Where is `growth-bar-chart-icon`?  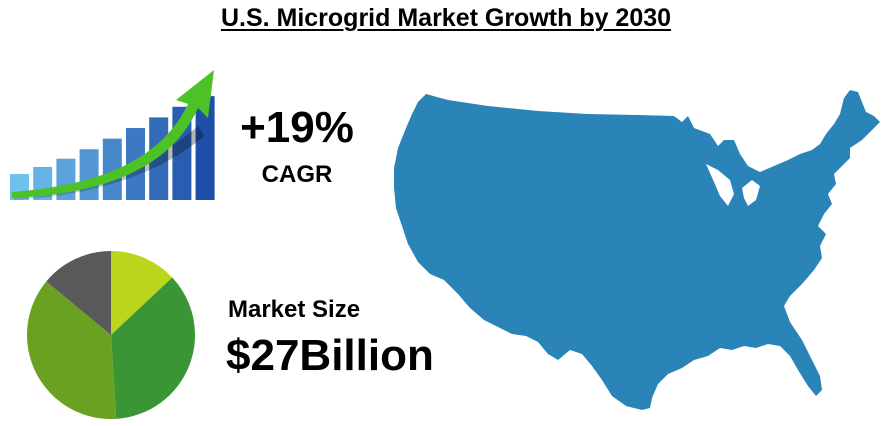 growth-bar-chart-icon is located at coordinates (112, 135).